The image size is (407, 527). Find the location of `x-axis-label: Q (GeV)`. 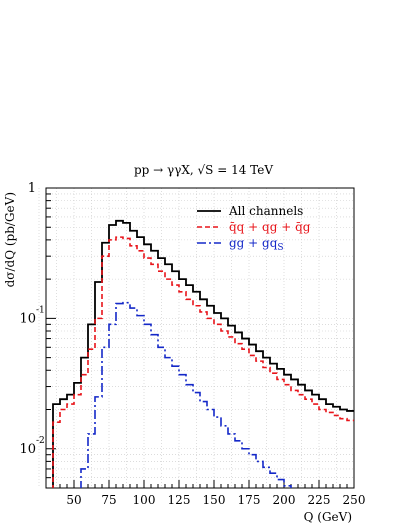

x-axis-label: Q (GeV) is located at coordinates (328, 517).